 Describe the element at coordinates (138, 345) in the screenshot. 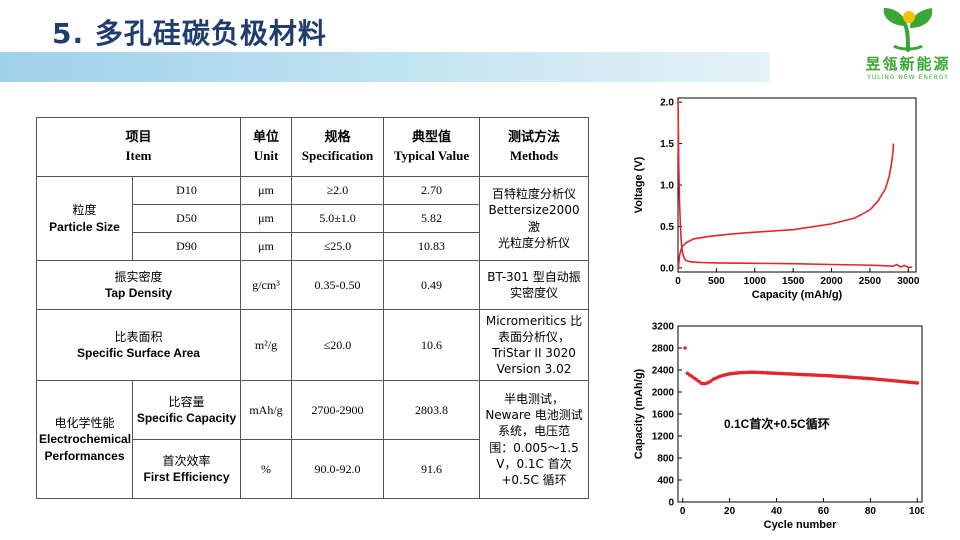

I see `surface-area-label: 比表面积 Specific Surface Area` at that location.